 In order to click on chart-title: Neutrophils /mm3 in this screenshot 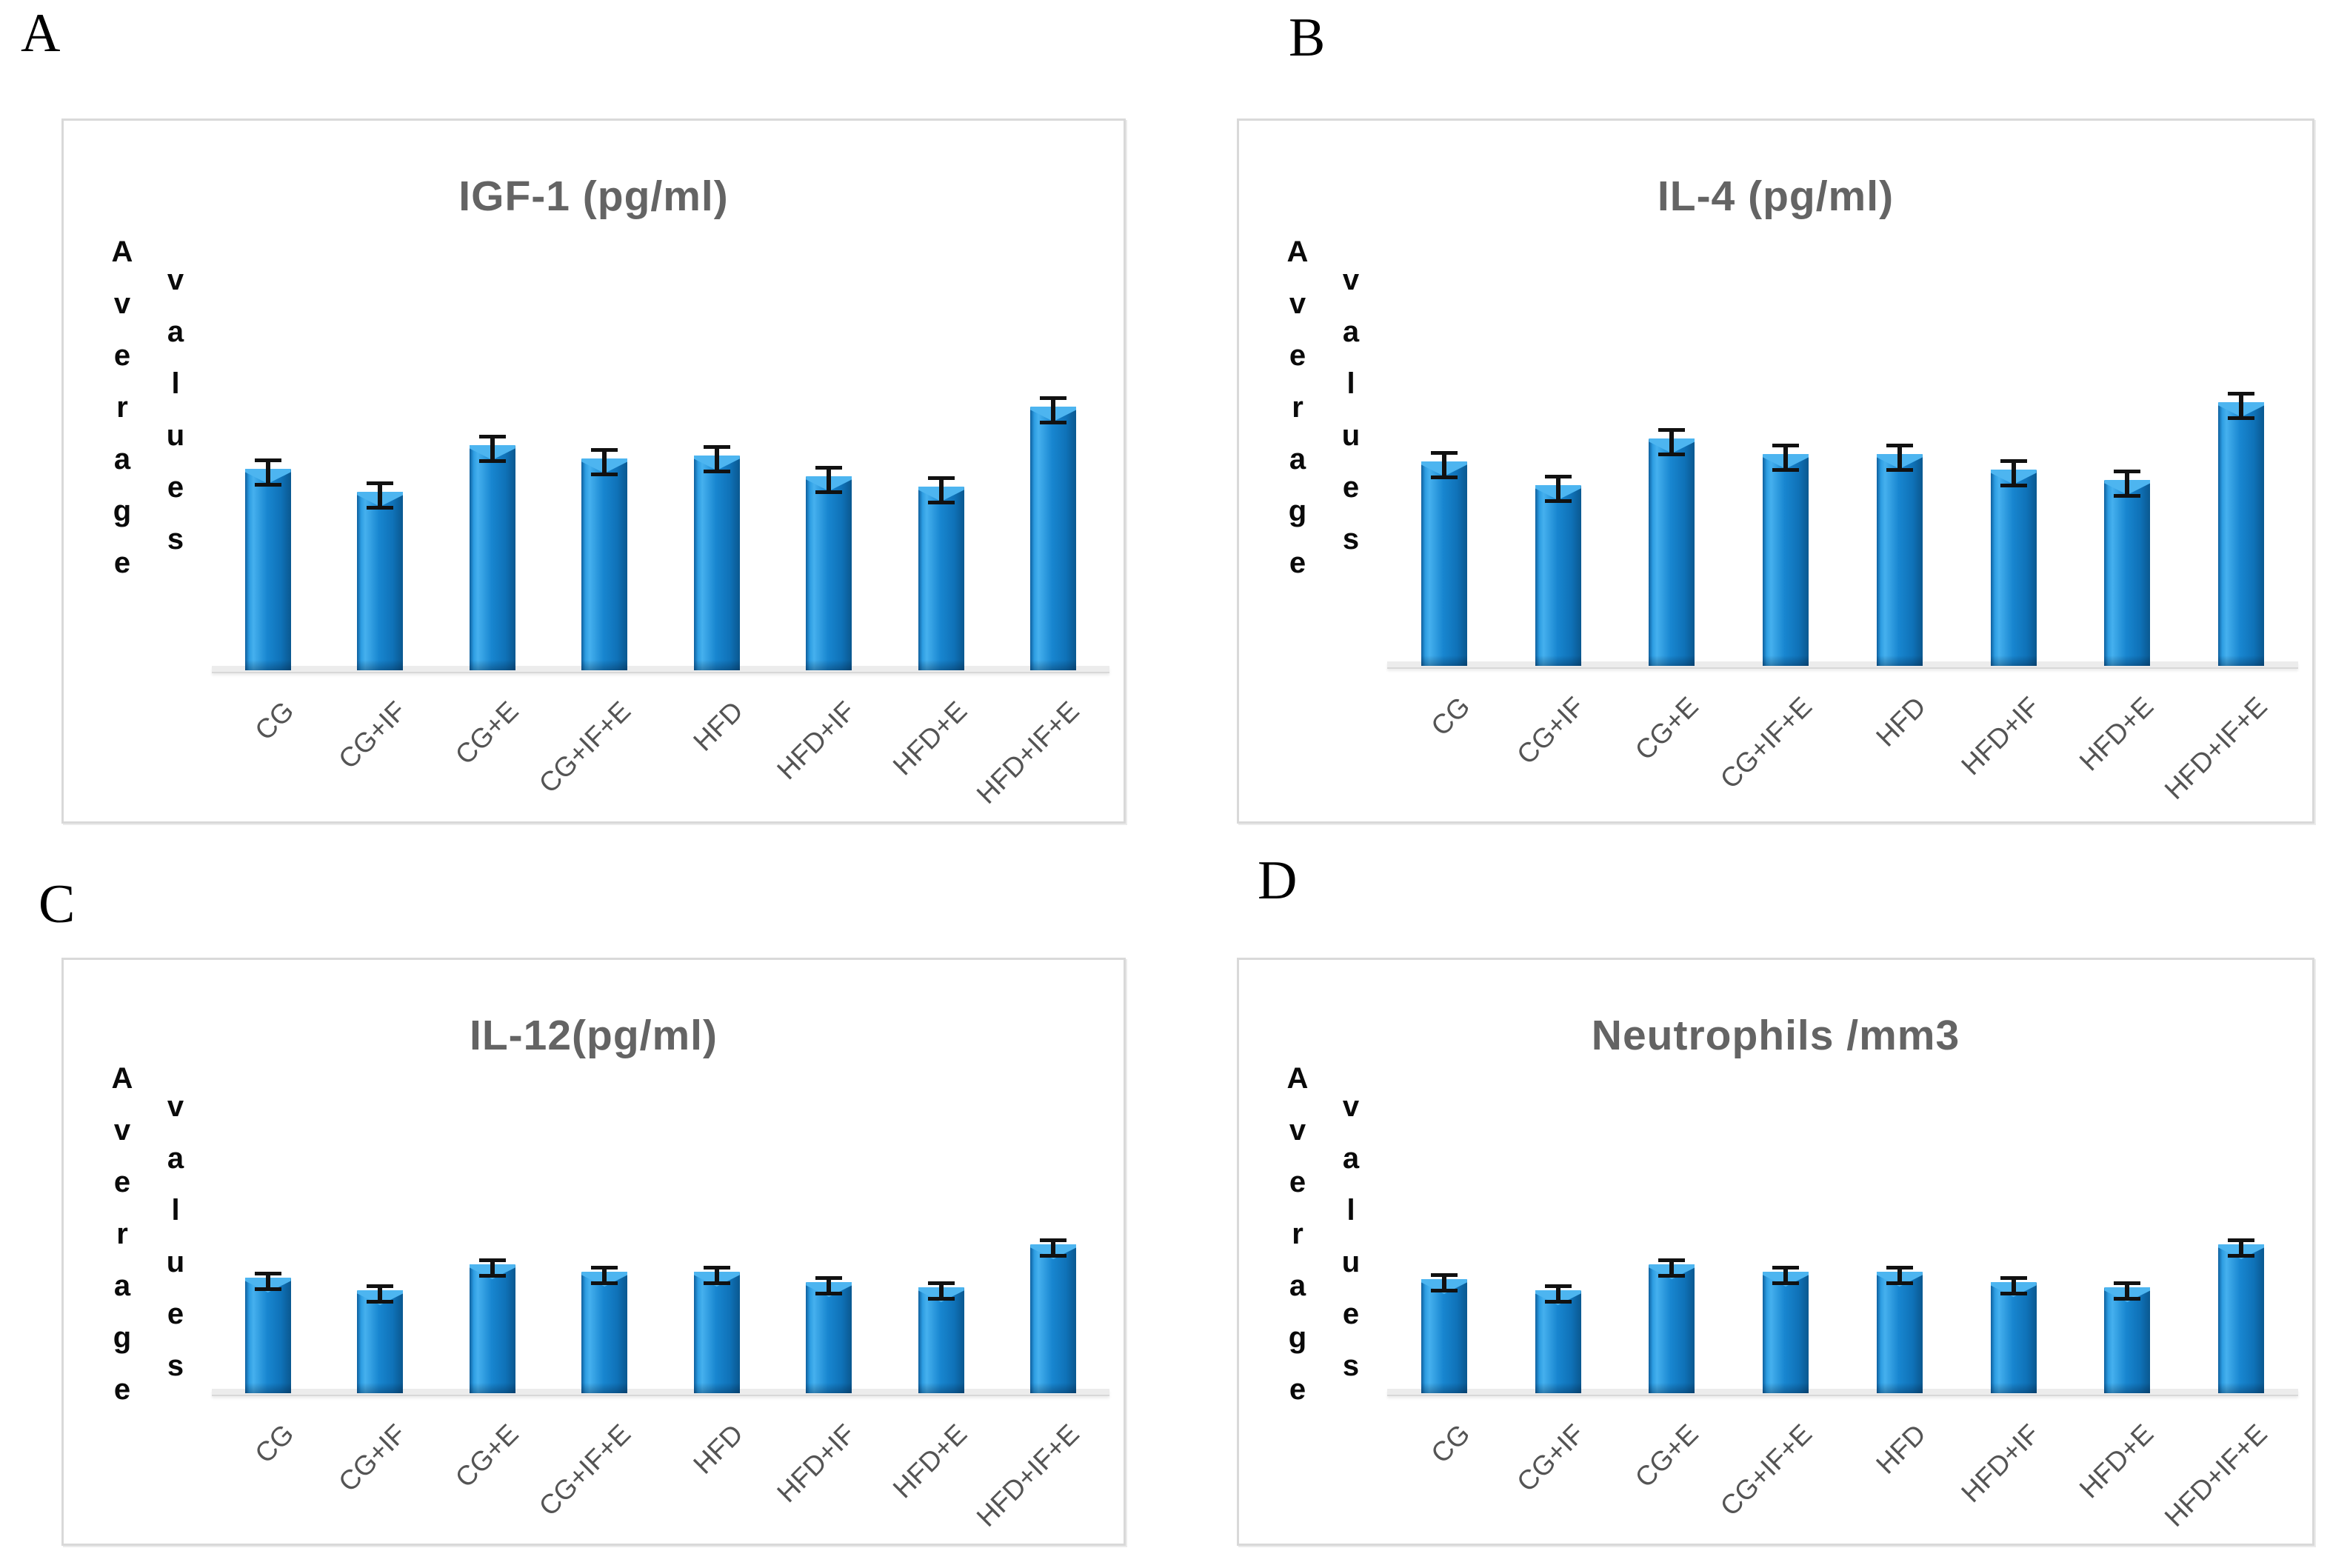, I will do `click(1776, 1036)`.